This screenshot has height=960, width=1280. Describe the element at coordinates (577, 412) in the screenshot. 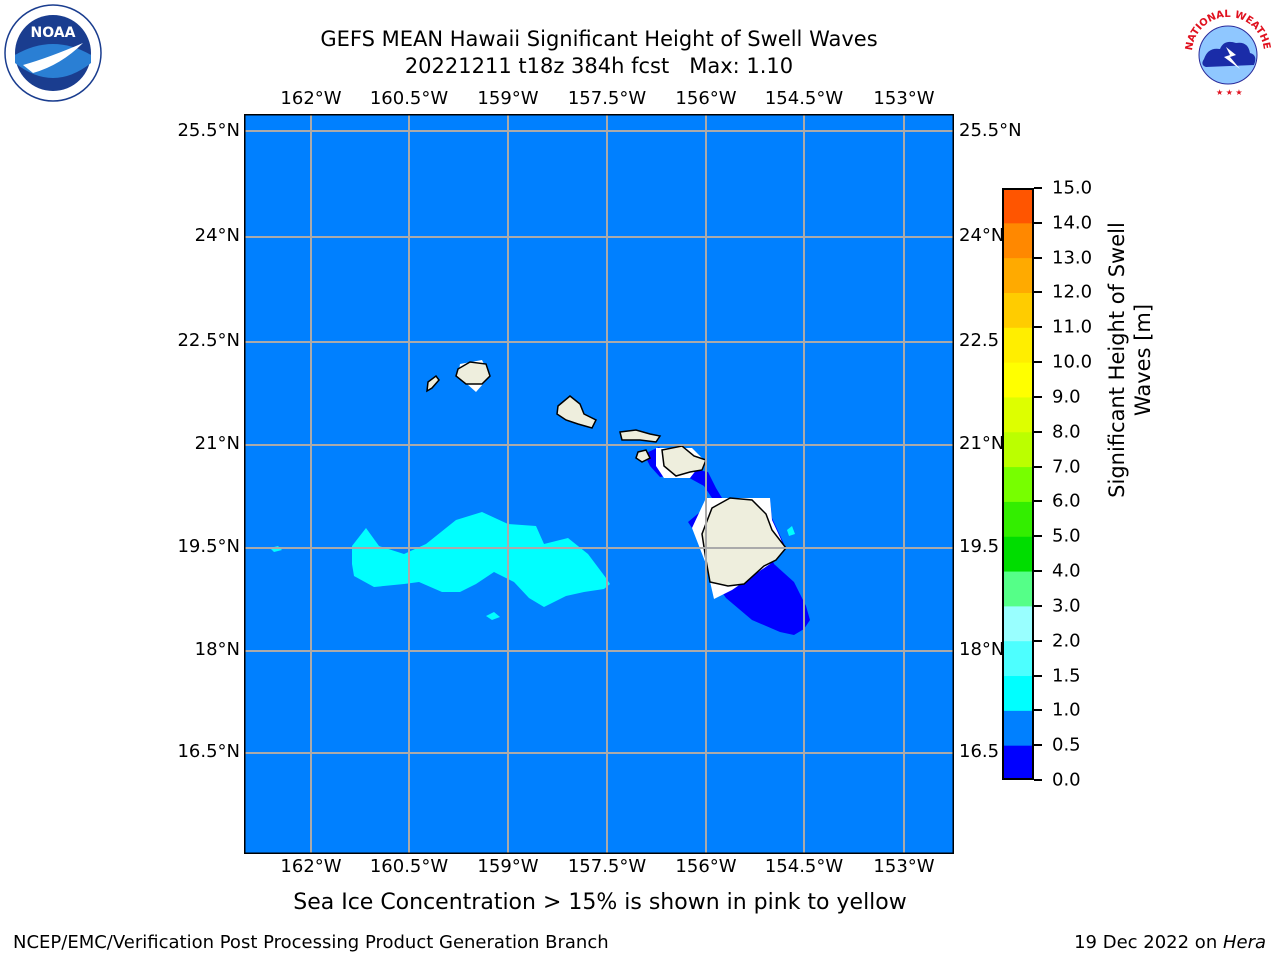

I see `island-oahu` at that location.